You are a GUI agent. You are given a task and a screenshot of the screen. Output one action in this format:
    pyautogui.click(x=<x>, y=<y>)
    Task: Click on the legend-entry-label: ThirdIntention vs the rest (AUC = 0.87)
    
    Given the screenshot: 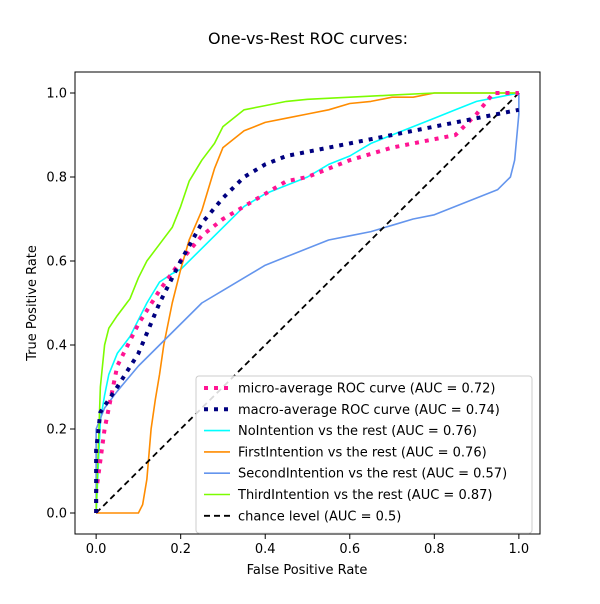 What is the action you would take?
    pyautogui.click(x=364, y=495)
    